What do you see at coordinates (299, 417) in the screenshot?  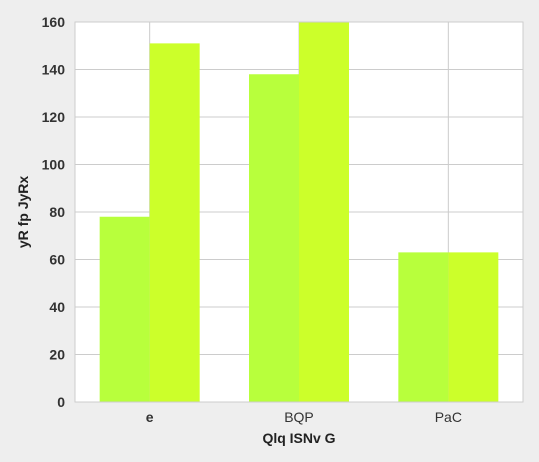 I see `x-tick-label: BQP` at bounding box center [299, 417].